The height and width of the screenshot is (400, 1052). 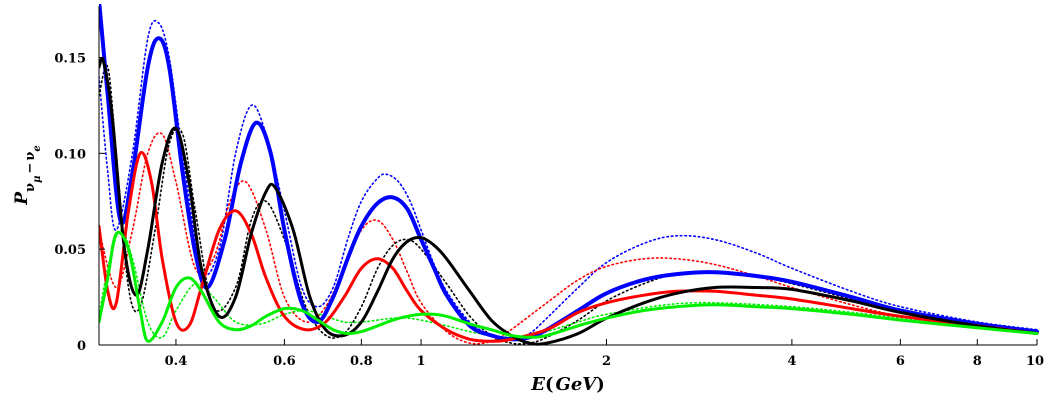 I want to click on y-axis-title: Pνμ−νe, so click(x=27, y=175).